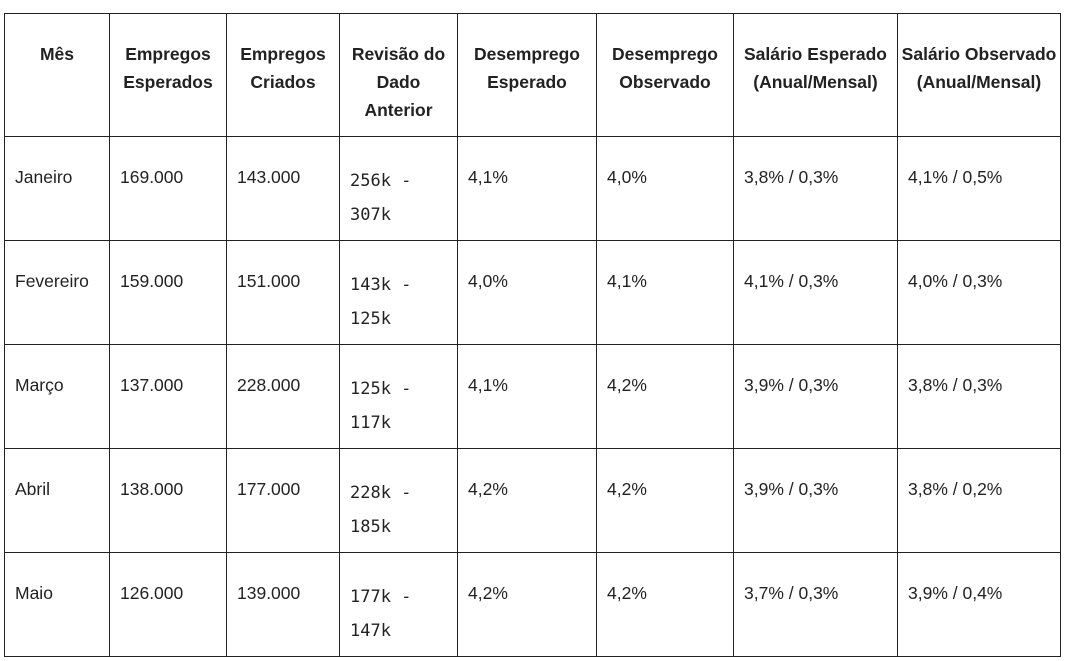 The height and width of the screenshot is (661, 1069). I want to click on cell-month: Abril, so click(57, 500).